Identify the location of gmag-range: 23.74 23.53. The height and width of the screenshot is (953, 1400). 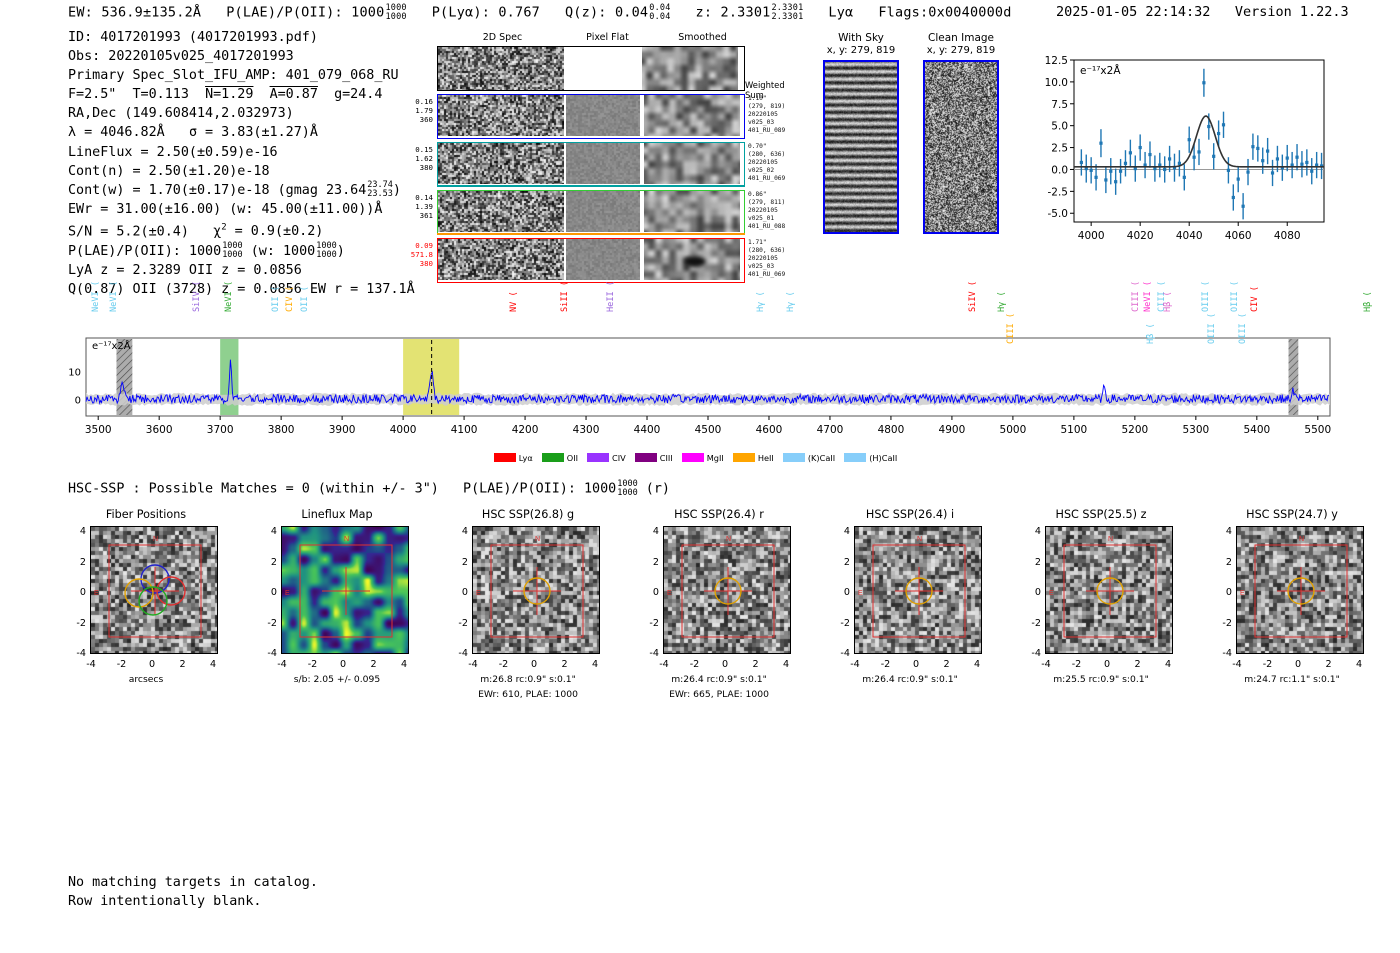
(380, 189).